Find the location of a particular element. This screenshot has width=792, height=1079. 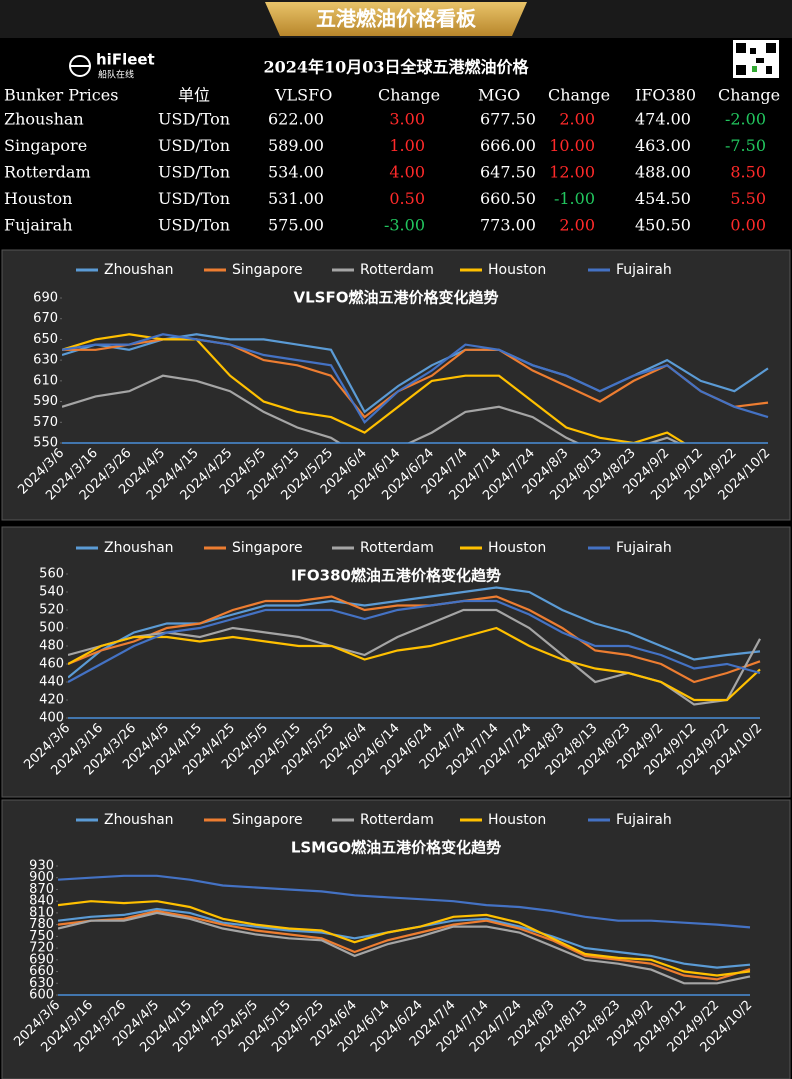

table-cell: 647.50 is located at coordinates (508, 172).